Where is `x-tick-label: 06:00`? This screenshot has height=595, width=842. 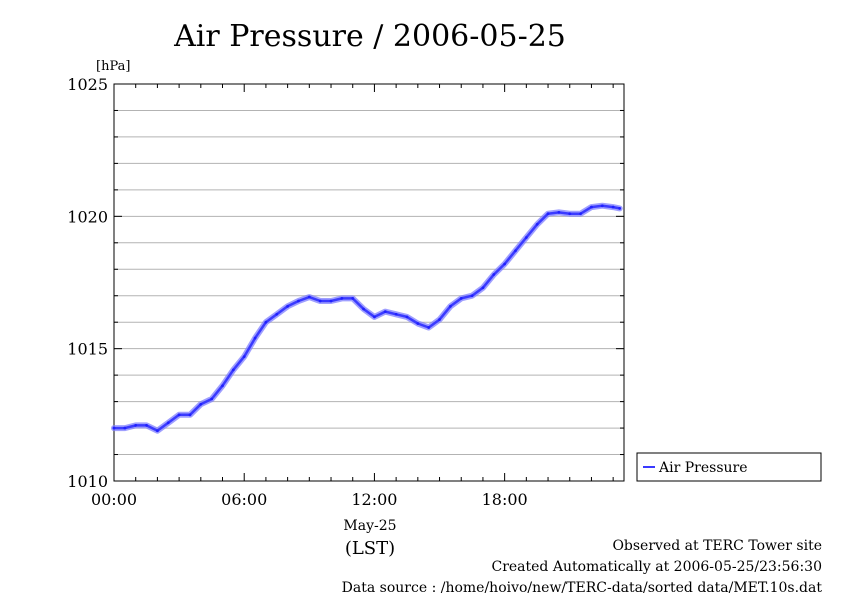
x-tick-label: 06:00 is located at coordinates (244, 499).